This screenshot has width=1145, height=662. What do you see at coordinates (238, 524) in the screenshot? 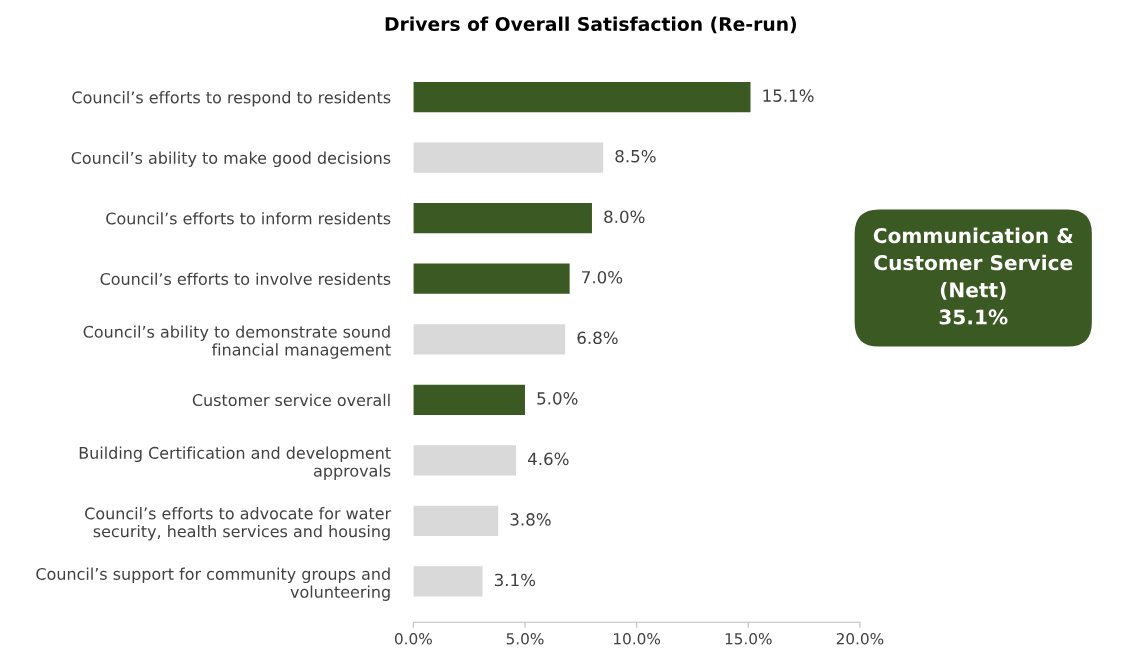
I see `y-tick-label: Council’s efforts to advocate for water security, health services and housing` at bounding box center [238, 524].